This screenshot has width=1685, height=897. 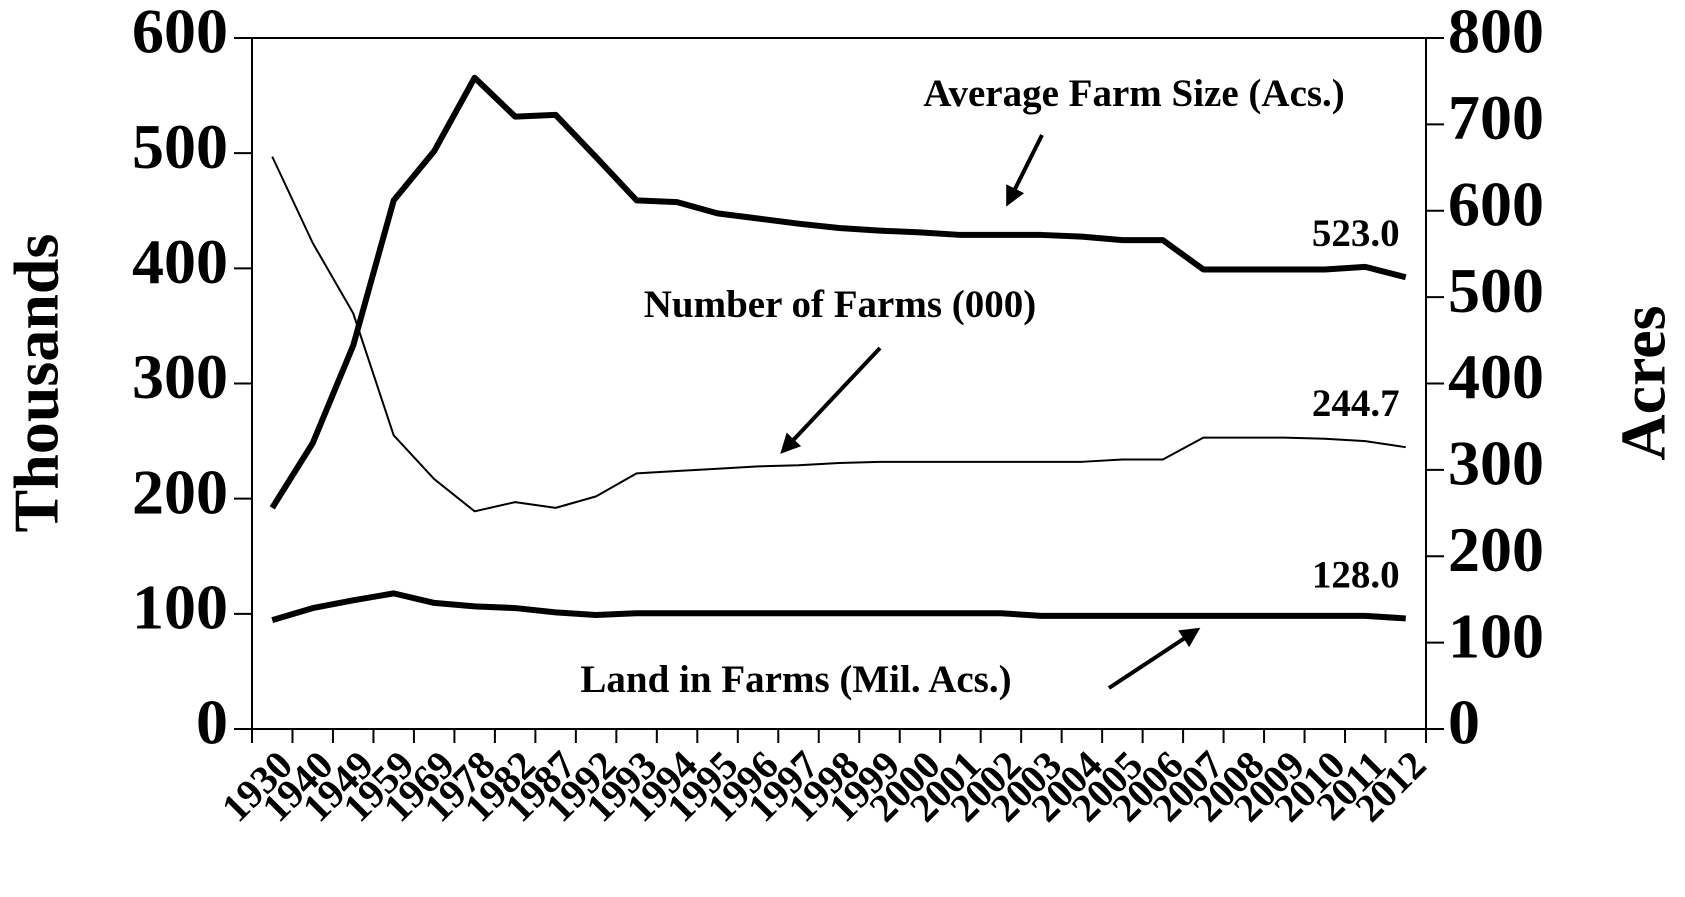 What do you see at coordinates (212, 722) in the screenshot?
I see `y-tick-label: 0` at bounding box center [212, 722].